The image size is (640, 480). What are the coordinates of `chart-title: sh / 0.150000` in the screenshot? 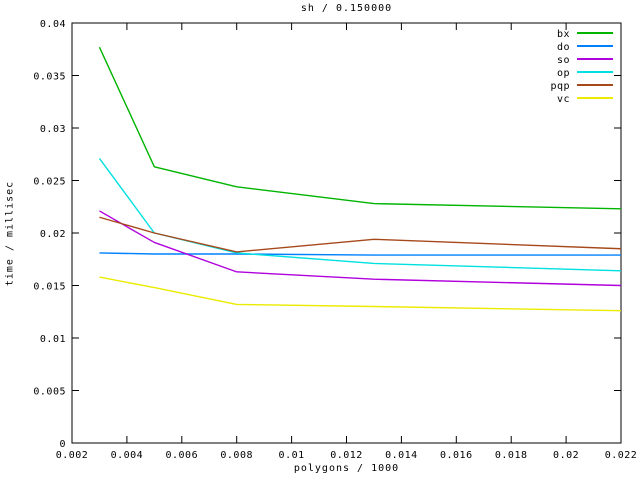 It's located at (346, 8).